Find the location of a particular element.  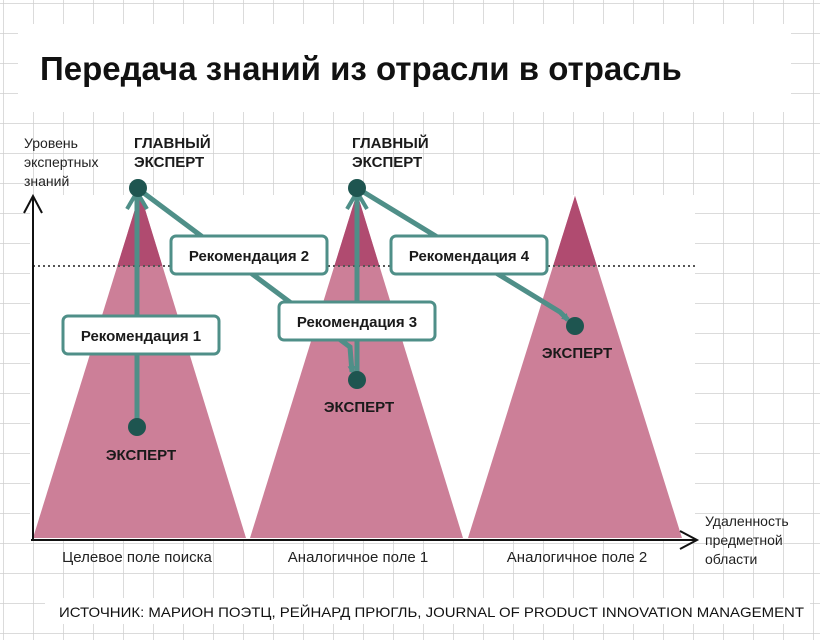

chief-expert-label-2a: ГЛАВНЫЙ is located at coordinates (390, 143).